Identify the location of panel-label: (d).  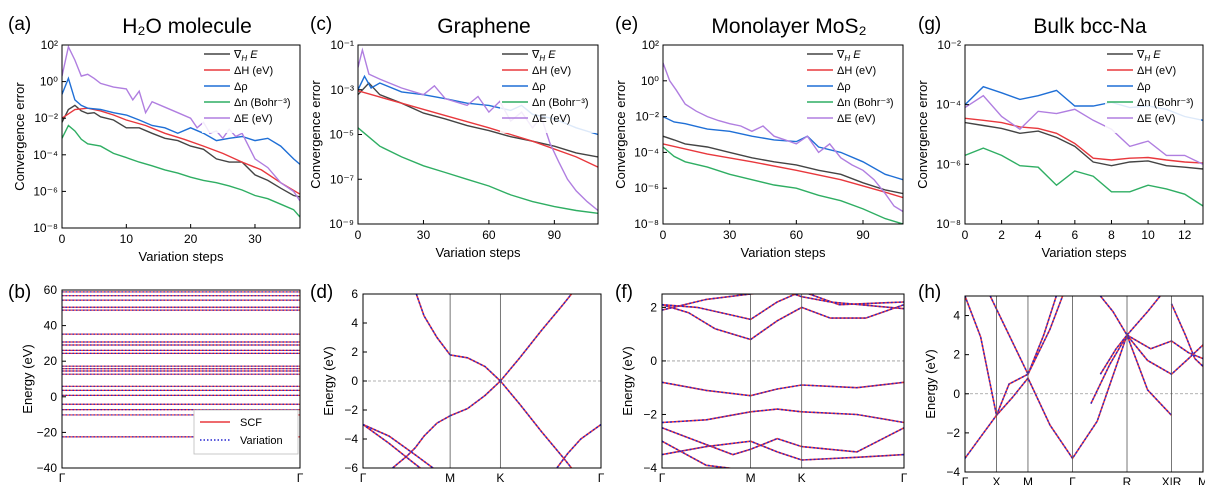
(321, 292).